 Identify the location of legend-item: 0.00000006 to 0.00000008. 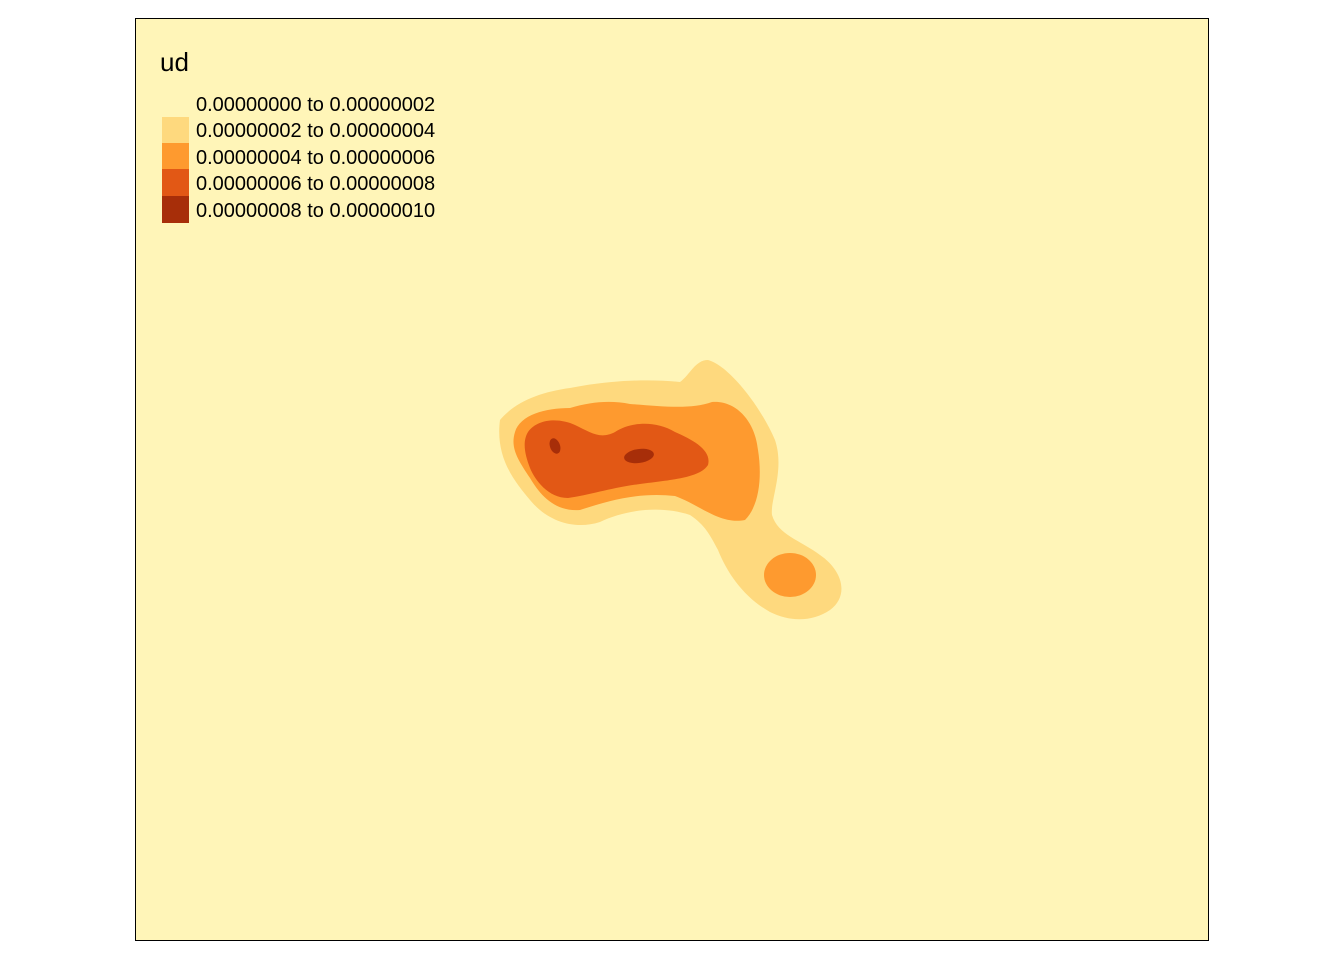
(298, 182).